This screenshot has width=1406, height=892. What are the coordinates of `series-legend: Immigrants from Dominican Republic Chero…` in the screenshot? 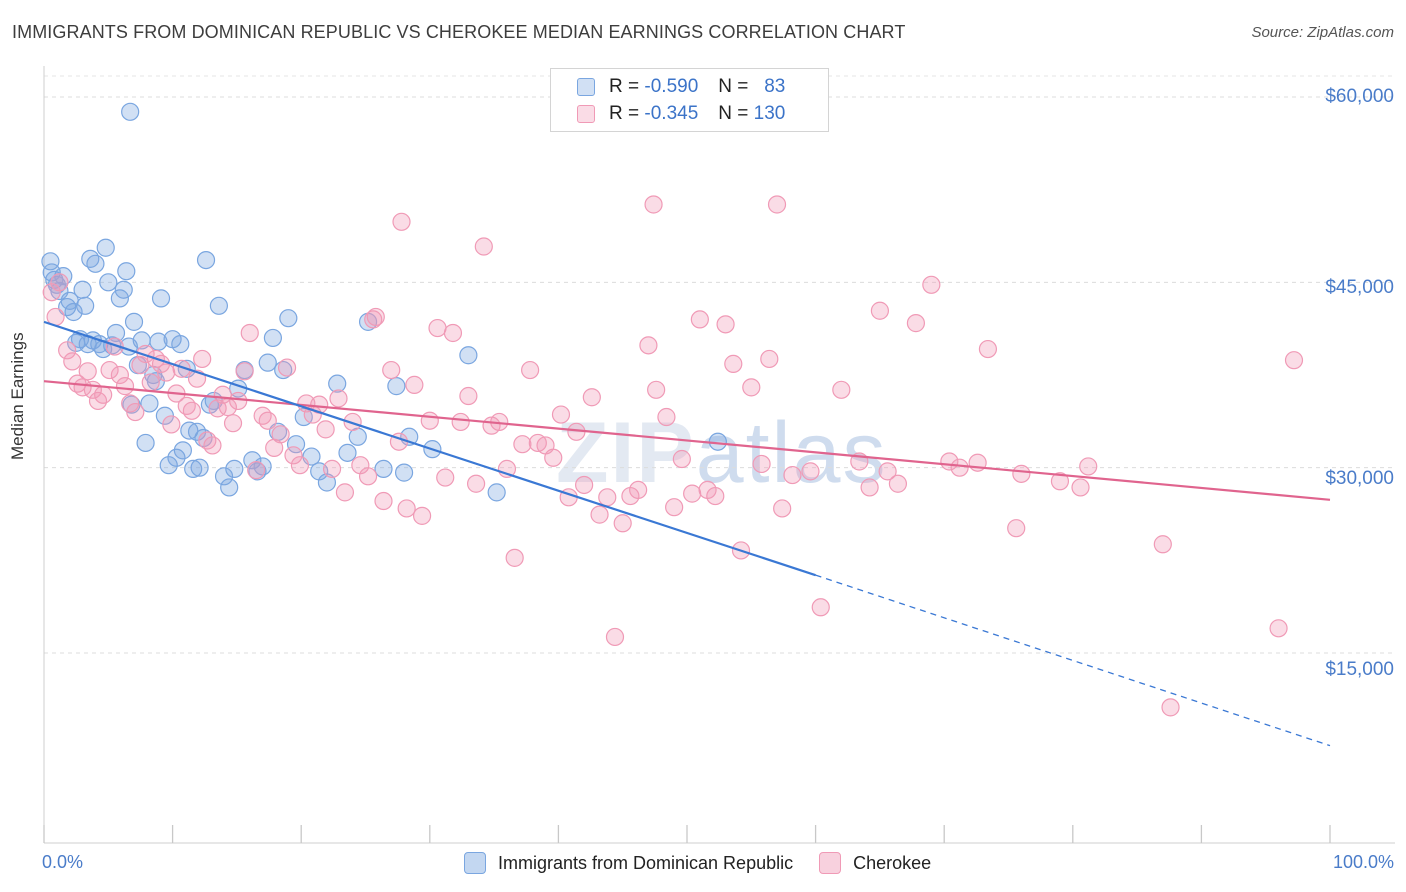 It's located at (710, 863).